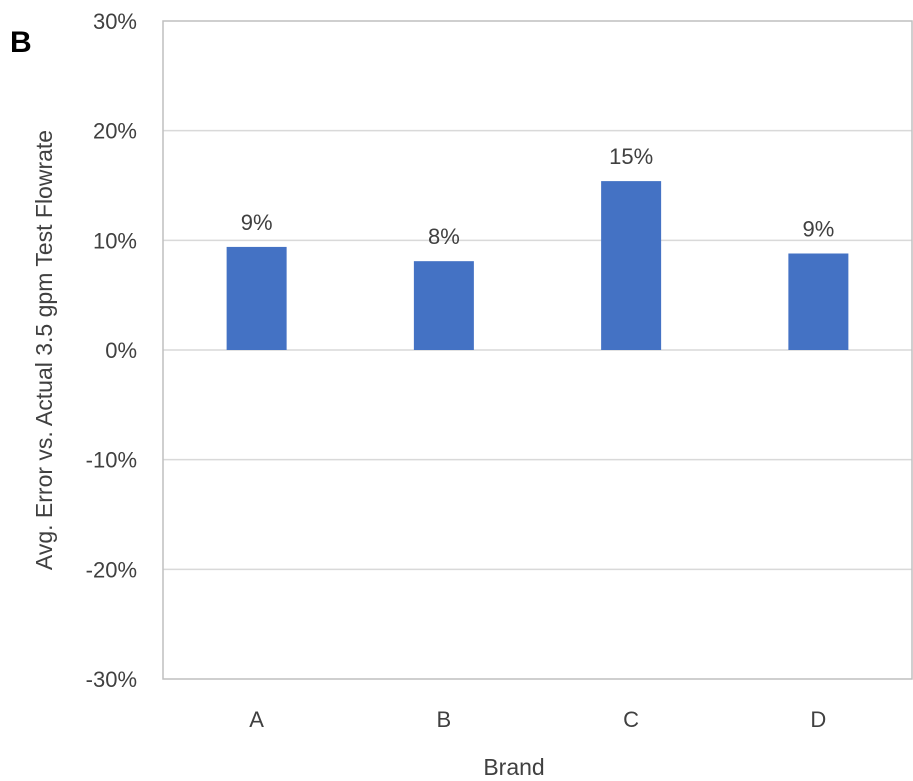 This screenshot has width=913, height=781. I want to click on y-tick-label: -30%, so click(111, 679).